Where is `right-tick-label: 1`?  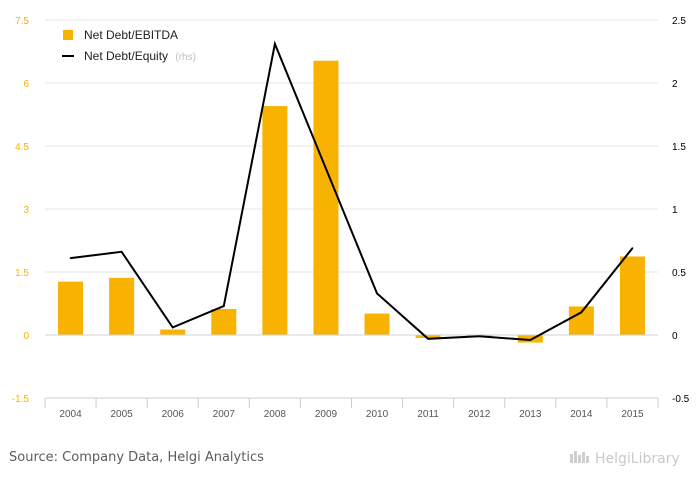
right-tick-label: 1 is located at coordinates (675, 210).